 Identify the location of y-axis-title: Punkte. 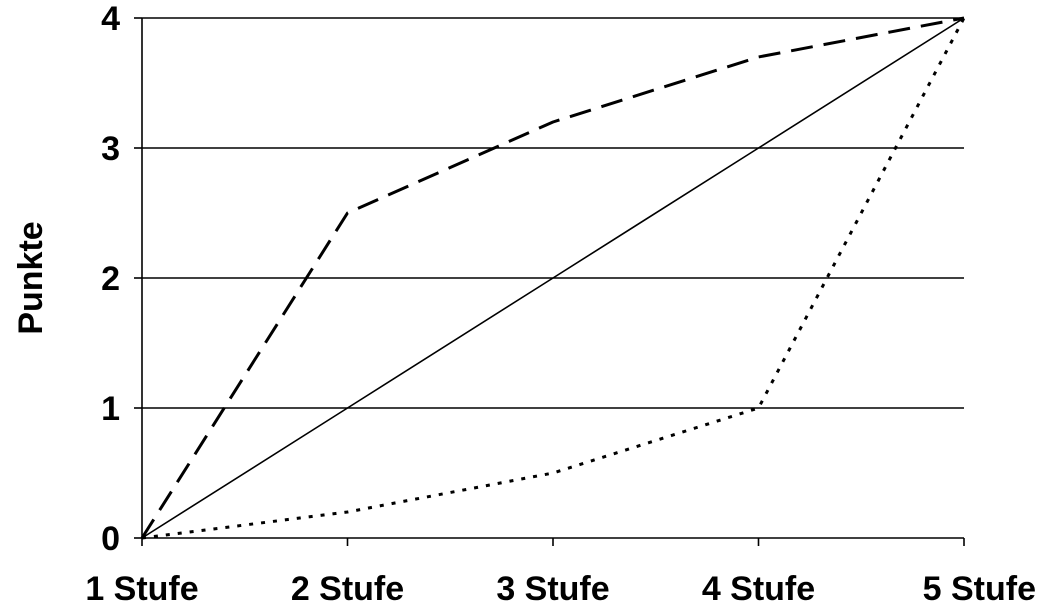
(31, 277).